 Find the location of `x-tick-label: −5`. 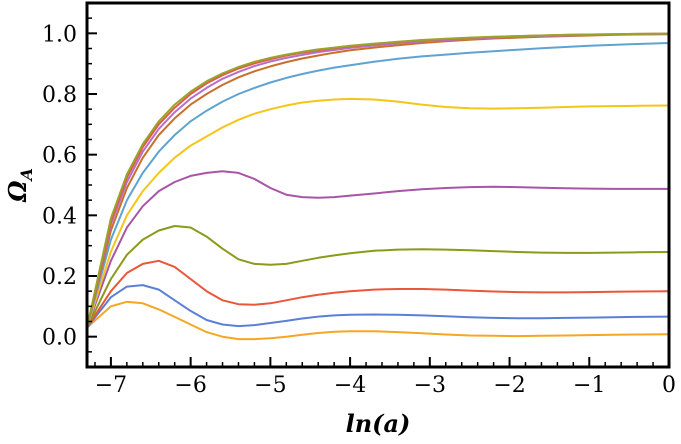

x-tick-label: −5 is located at coordinates (270, 385).